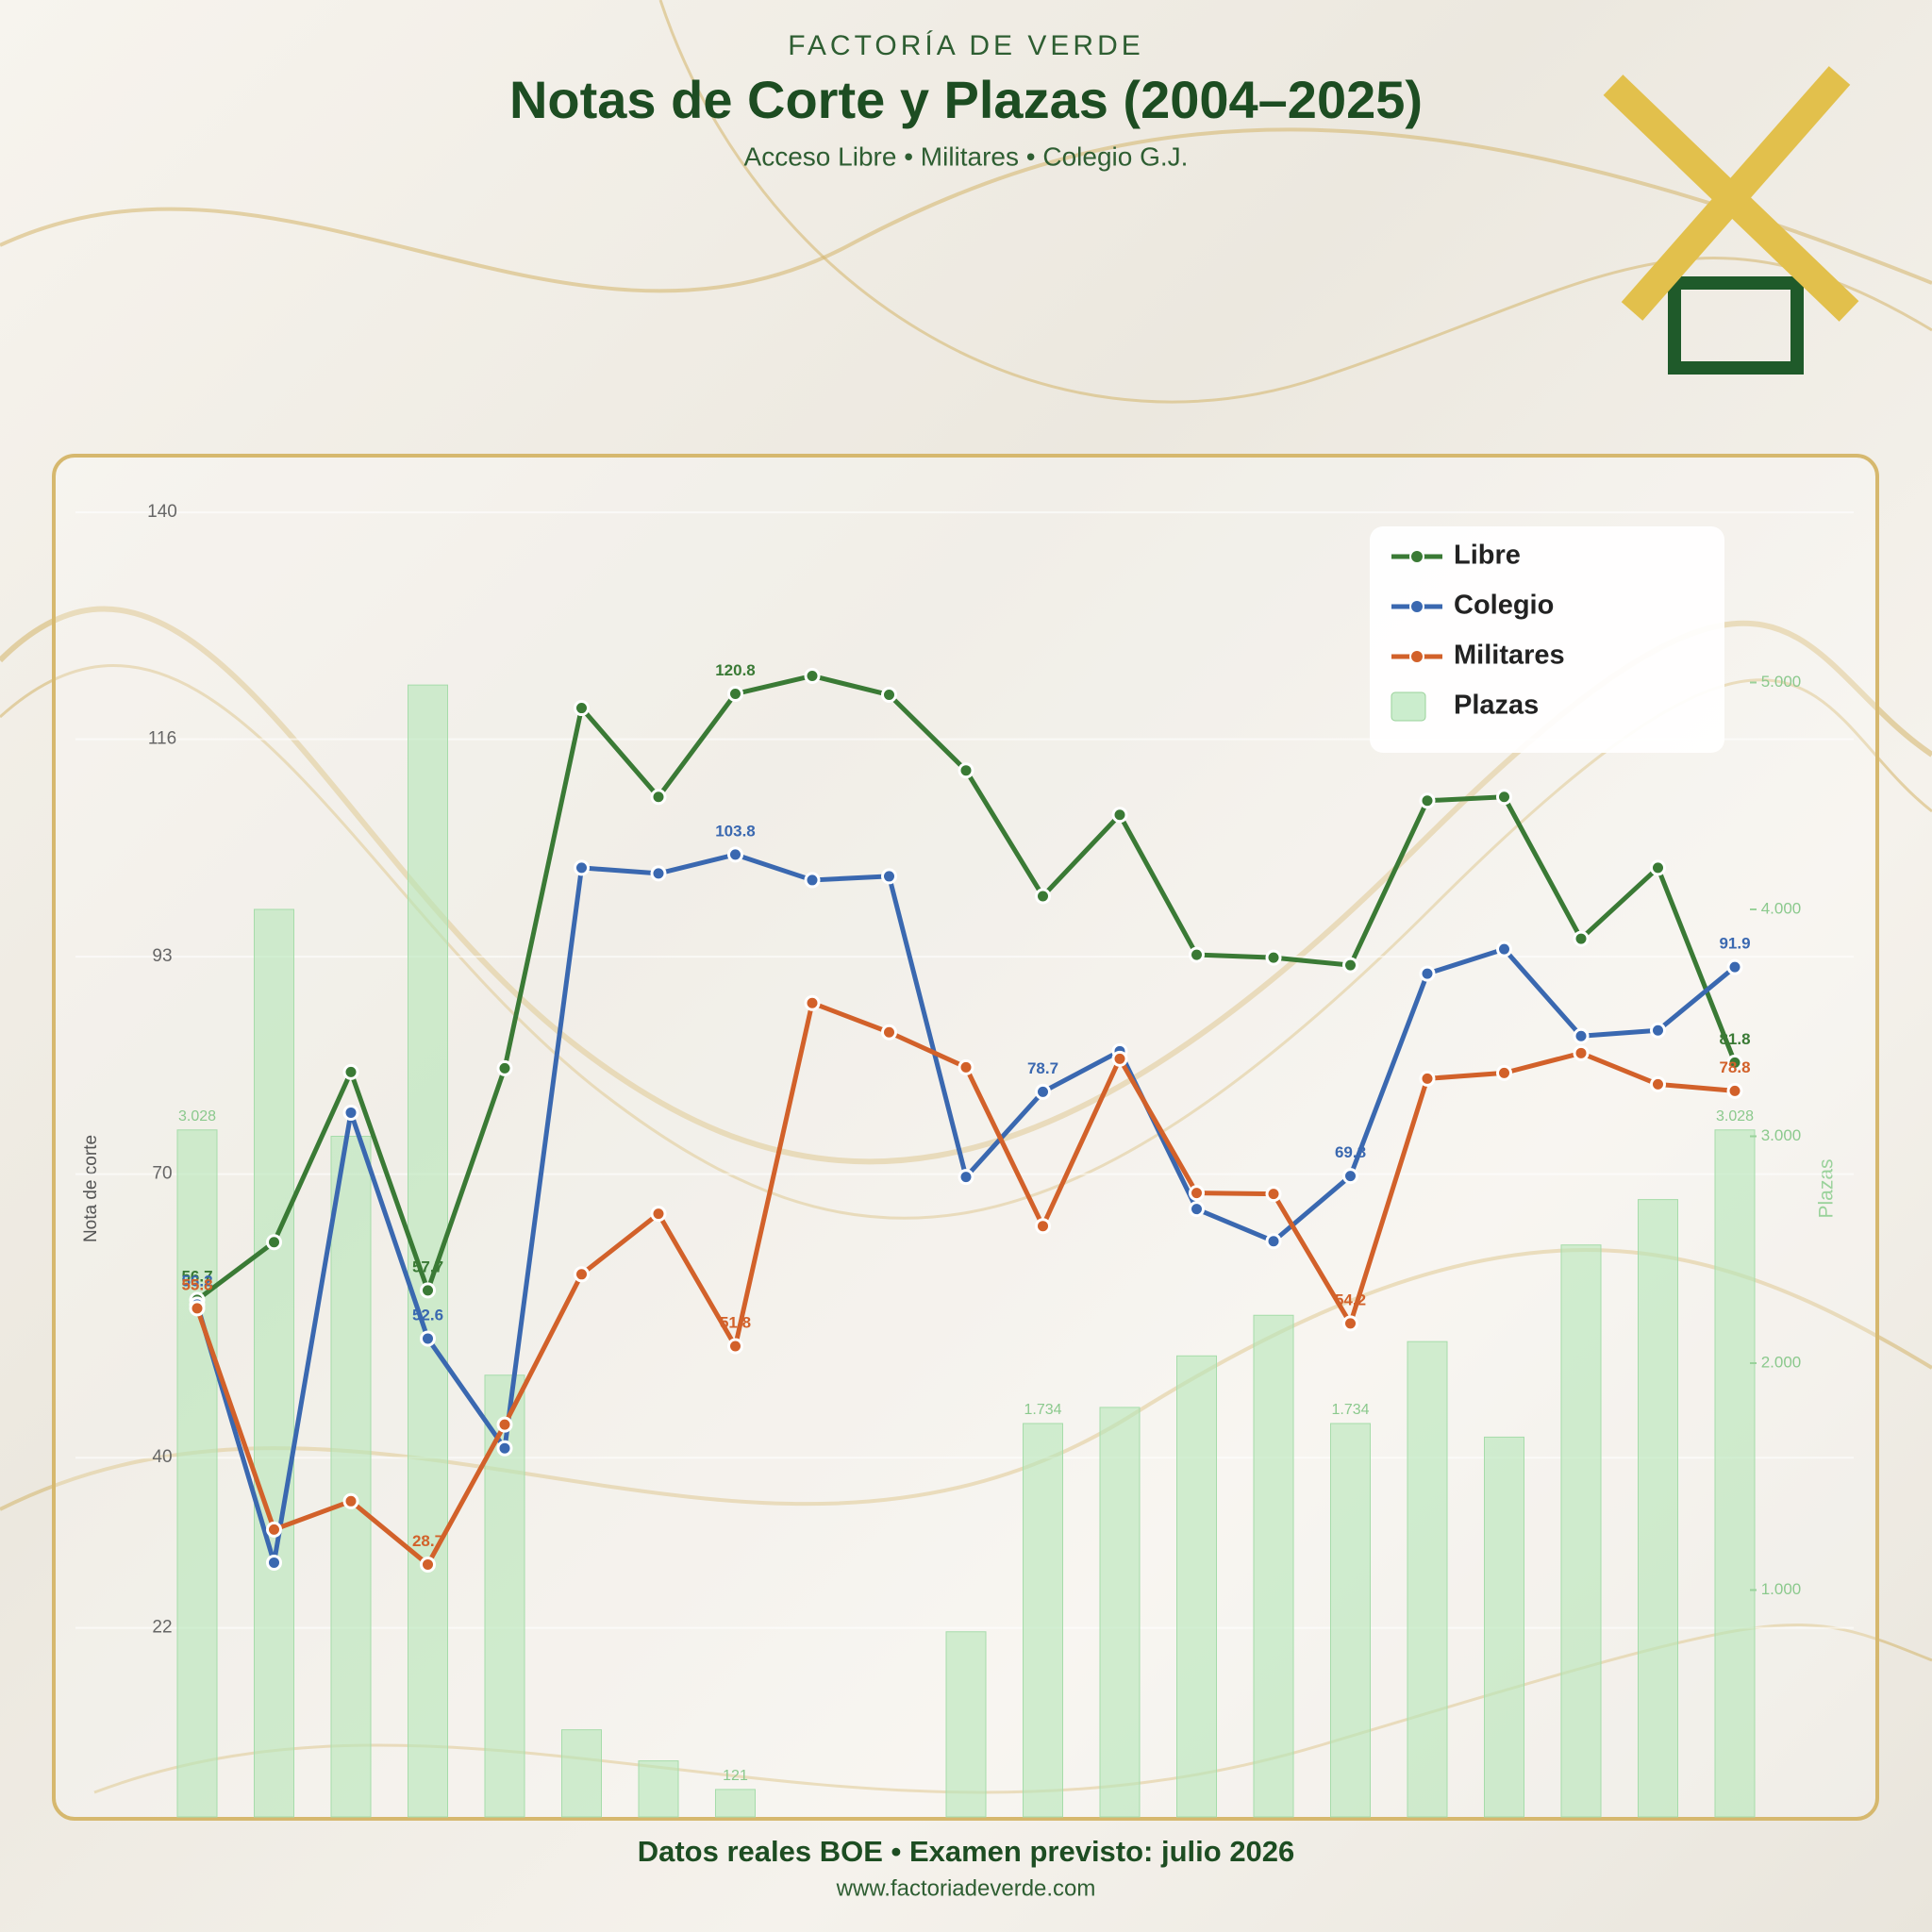 This screenshot has width=1932, height=1932. I want to click on y-tick-label: 93, so click(162, 956).